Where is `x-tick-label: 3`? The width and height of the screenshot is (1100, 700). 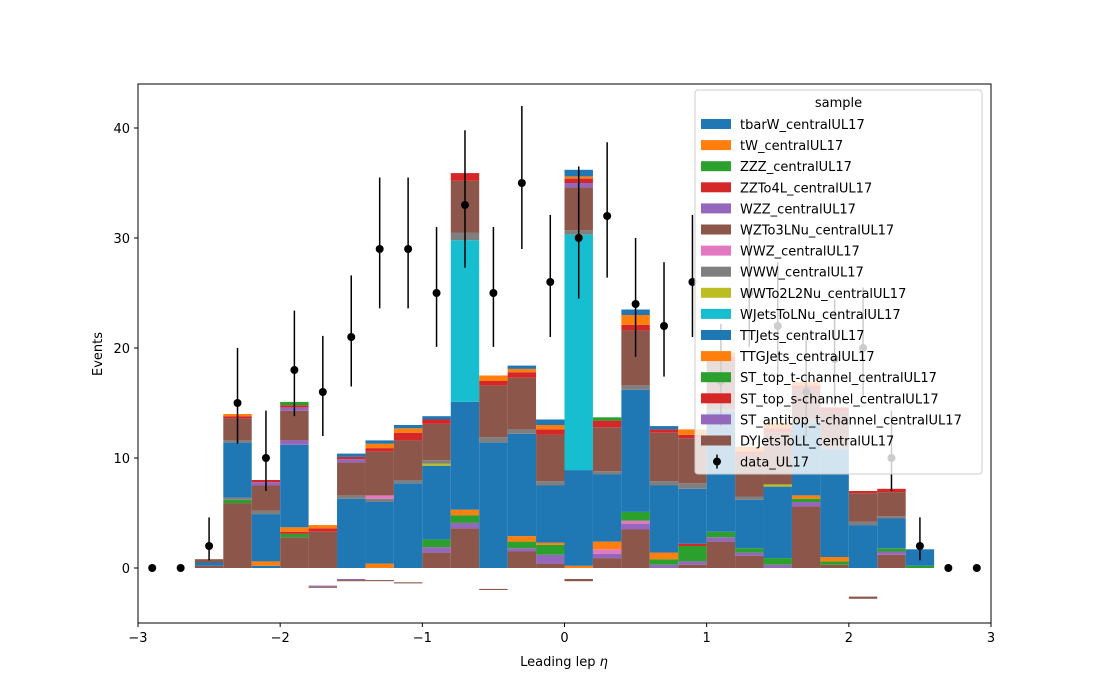
x-tick-label: 3 is located at coordinates (991, 638).